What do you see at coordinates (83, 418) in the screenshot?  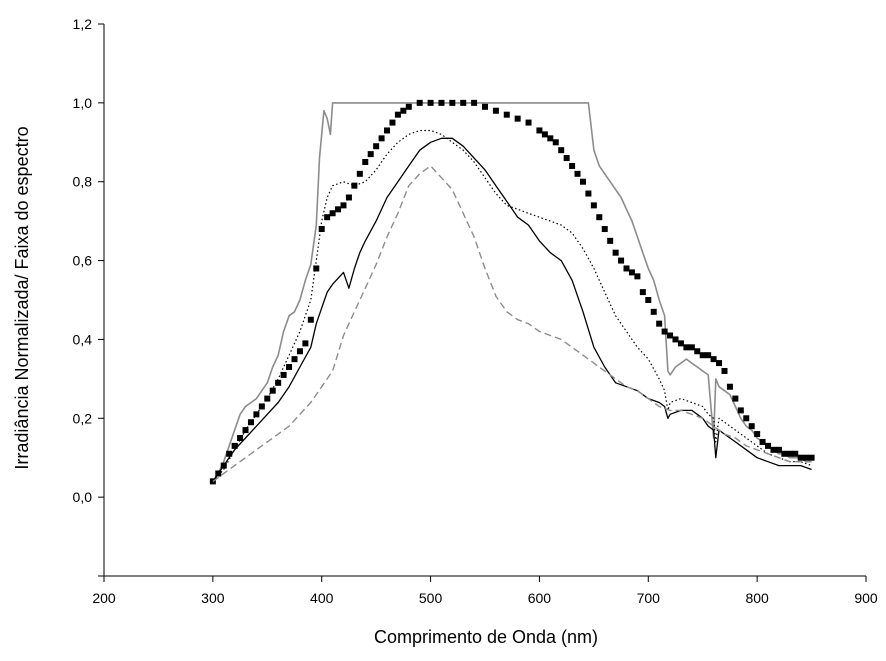 I see `y-tick-label: 0,2` at bounding box center [83, 418].